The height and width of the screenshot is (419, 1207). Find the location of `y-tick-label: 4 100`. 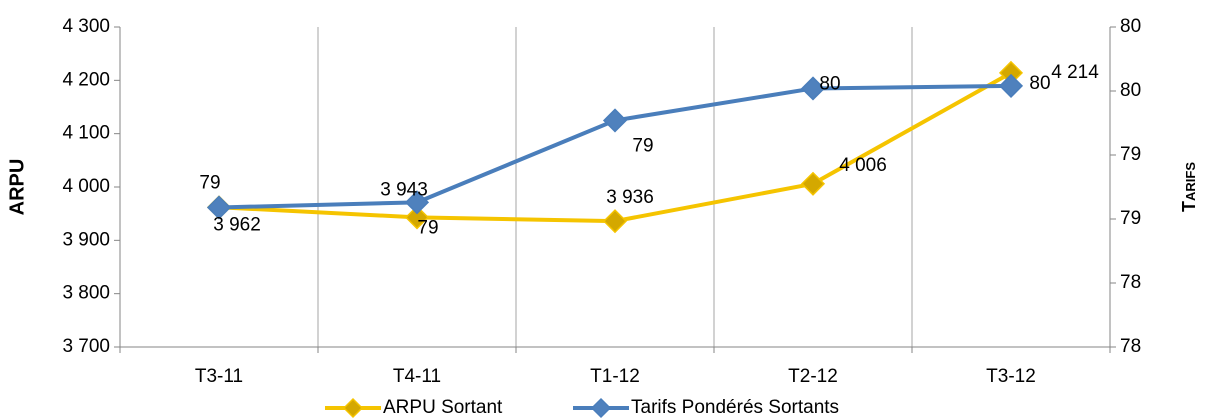

y-tick-label: 4 100 is located at coordinates (86, 133).